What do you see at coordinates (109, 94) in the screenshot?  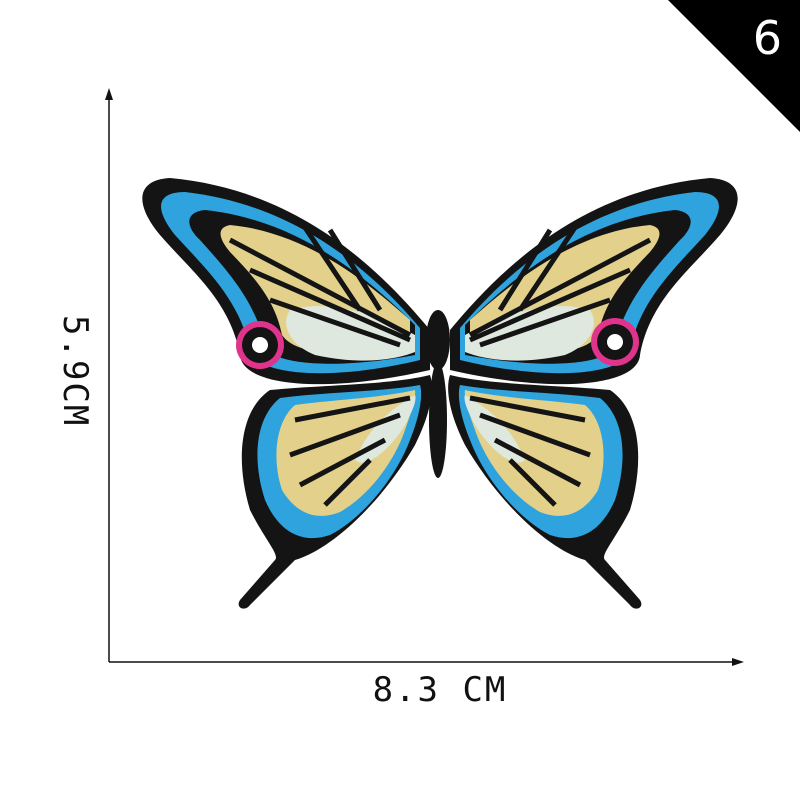 I see `vertical-arrowhead` at bounding box center [109, 94].